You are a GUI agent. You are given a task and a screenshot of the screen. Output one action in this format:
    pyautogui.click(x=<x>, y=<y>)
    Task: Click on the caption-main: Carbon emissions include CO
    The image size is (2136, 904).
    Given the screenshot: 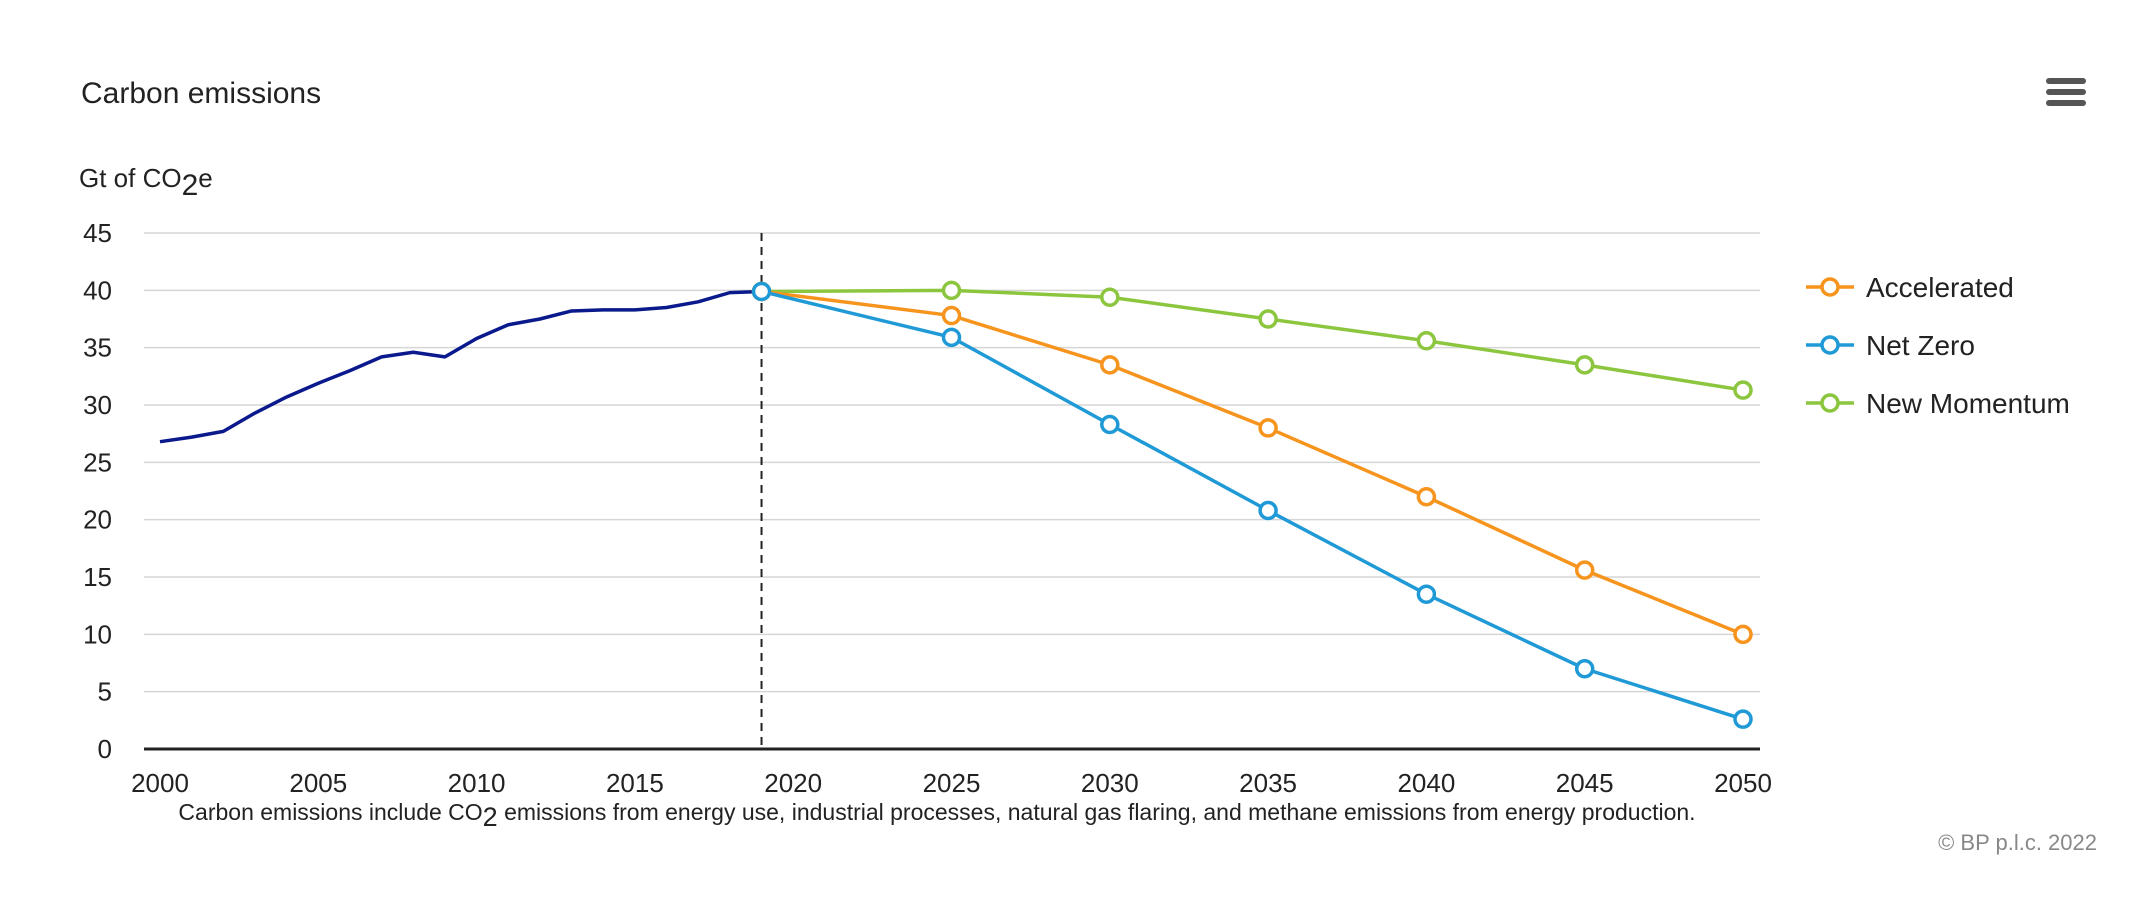 What is the action you would take?
    pyautogui.click(x=330, y=812)
    